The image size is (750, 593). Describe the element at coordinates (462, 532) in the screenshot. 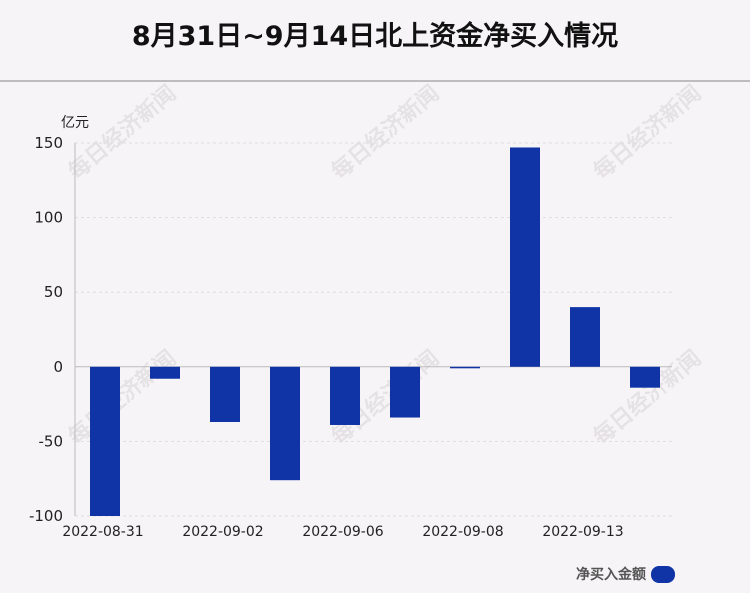

I see `x-tick-label: 2022-09-08` at that location.